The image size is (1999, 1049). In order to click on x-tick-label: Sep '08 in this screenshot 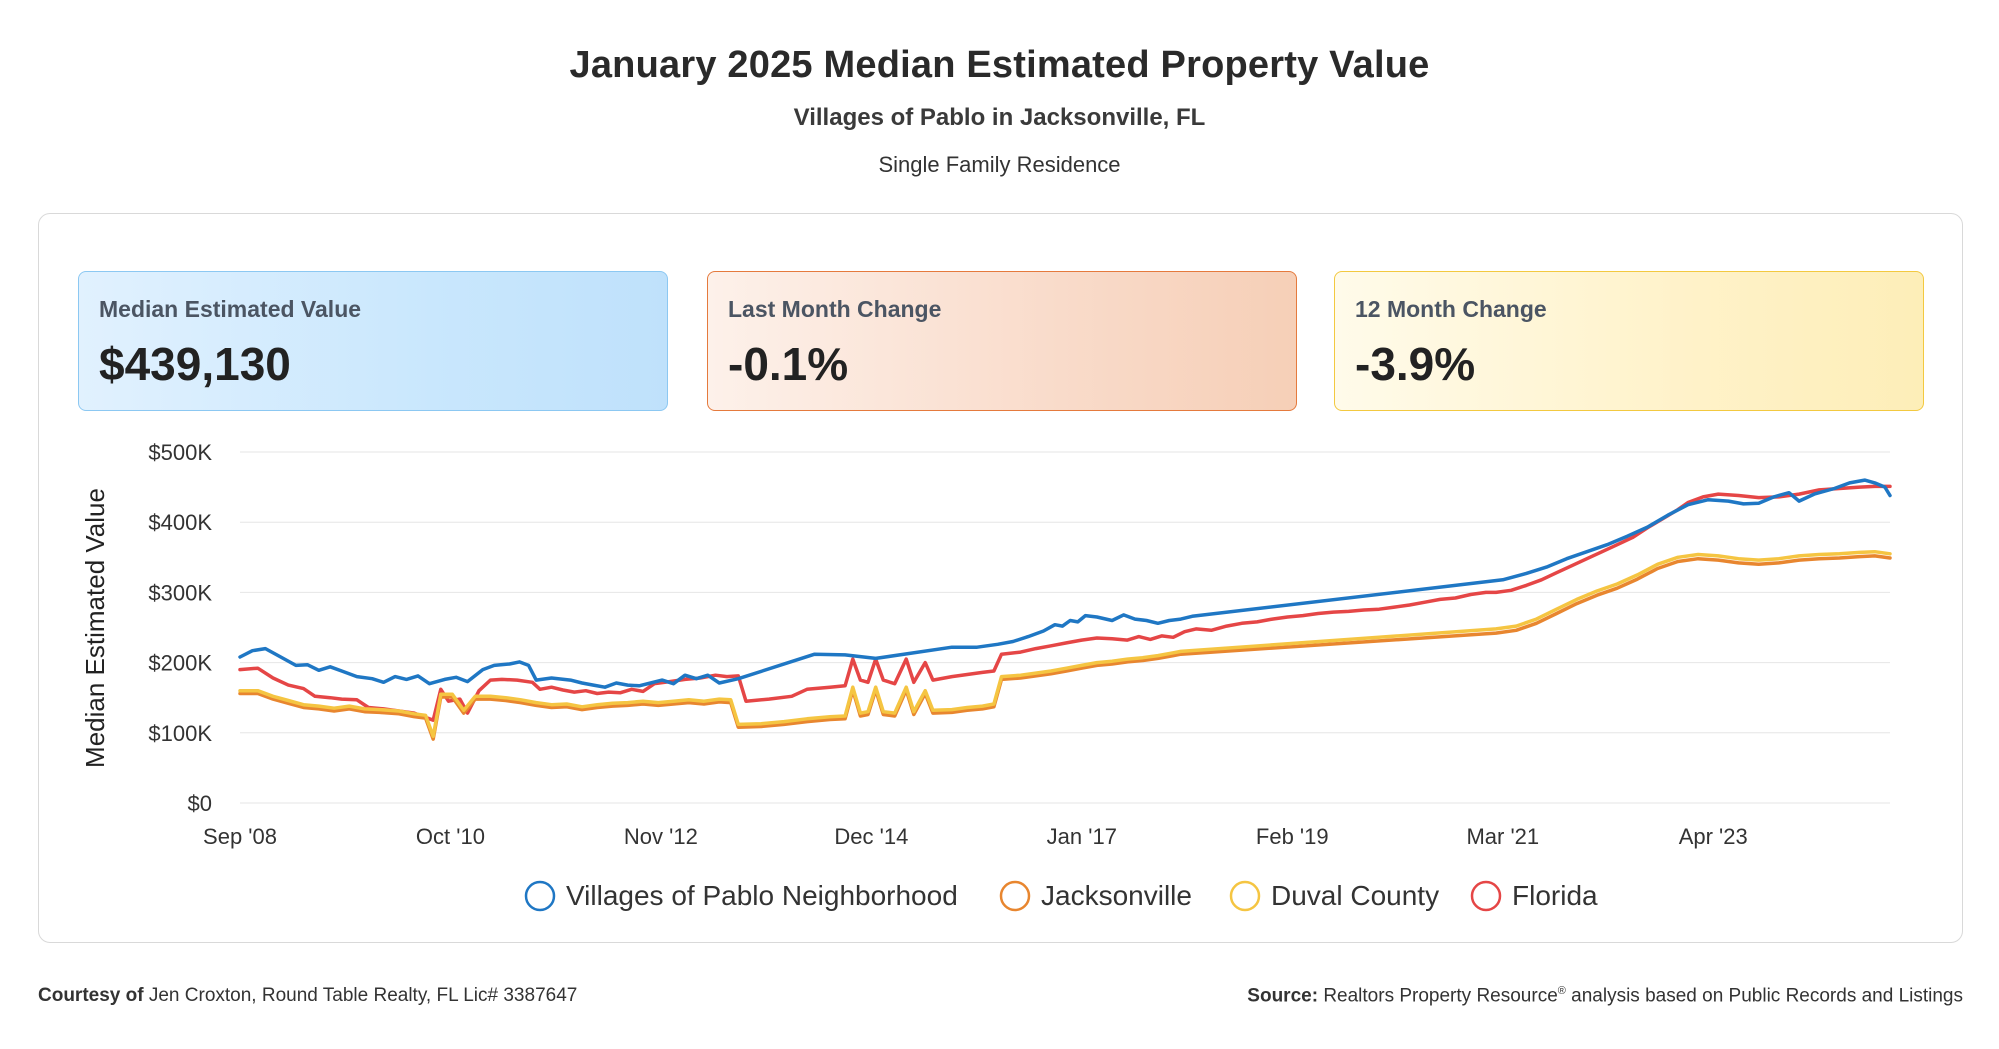, I will do `click(240, 836)`.